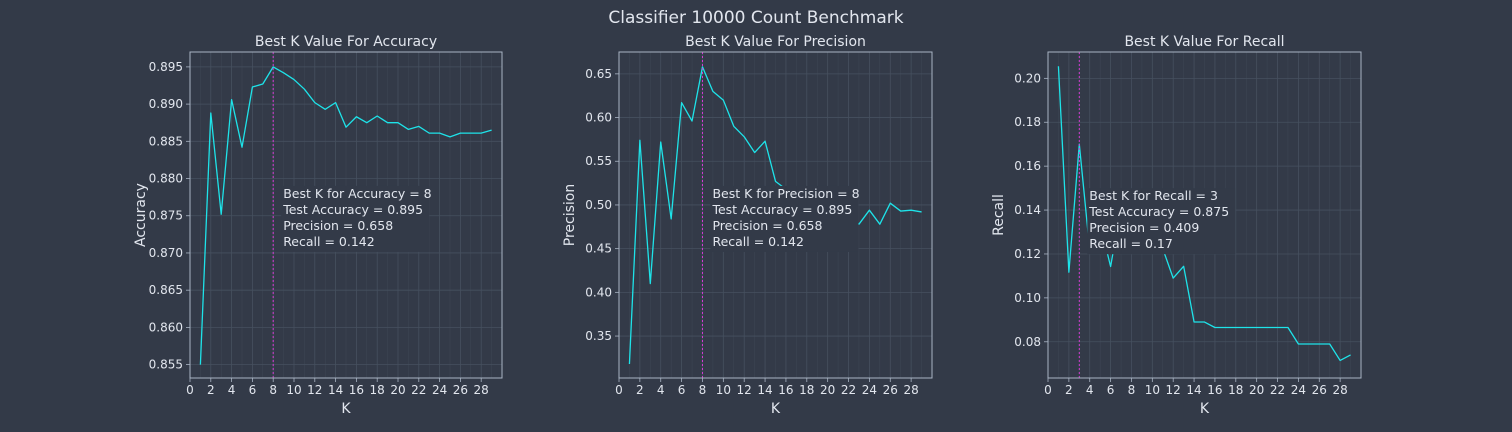  What do you see at coordinates (598, 292) in the screenshot?
I see `y-tick-label: 0.40` at bounding box center [598, 292].